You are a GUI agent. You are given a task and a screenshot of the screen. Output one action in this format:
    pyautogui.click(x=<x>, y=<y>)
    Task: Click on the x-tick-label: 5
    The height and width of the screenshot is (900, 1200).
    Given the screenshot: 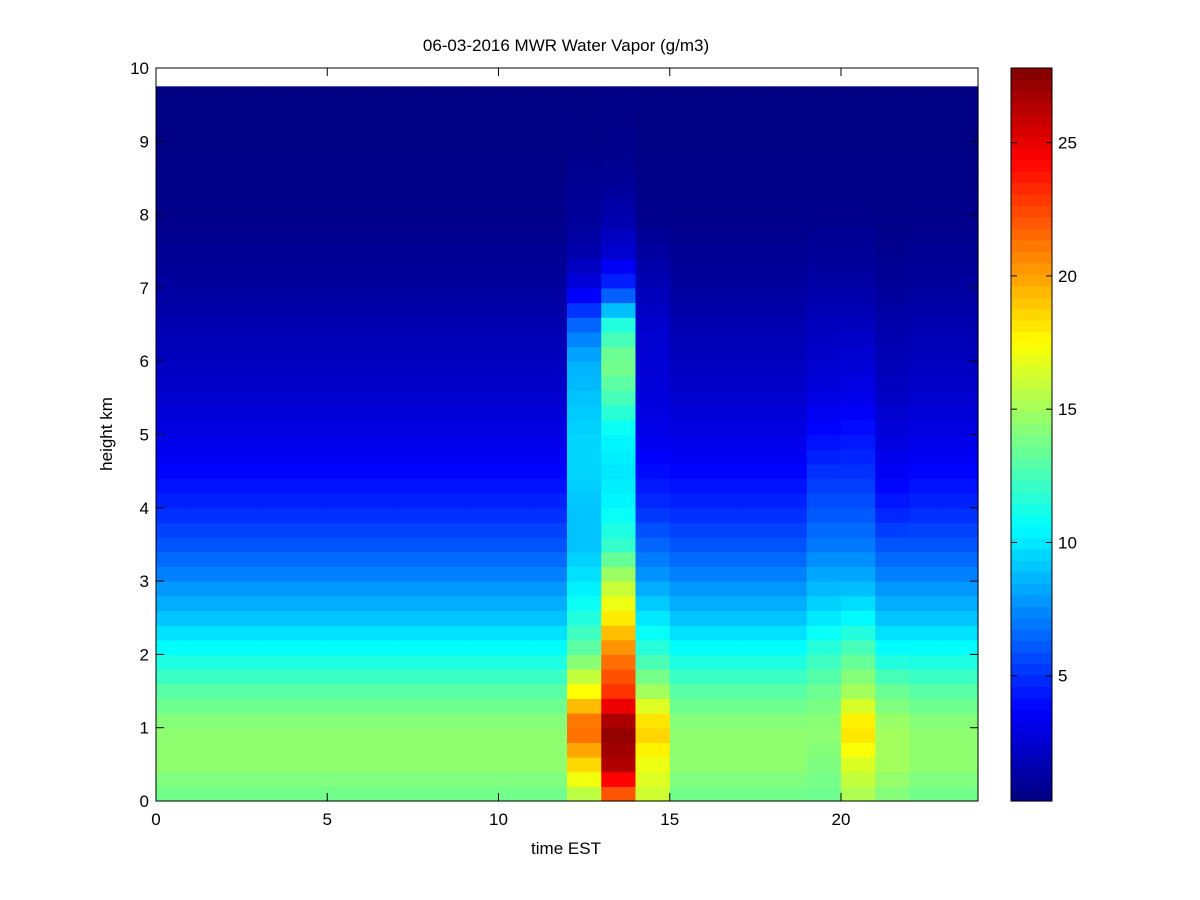 What is the action you would take?
    pyautogui.click(x=327, y=819)
    